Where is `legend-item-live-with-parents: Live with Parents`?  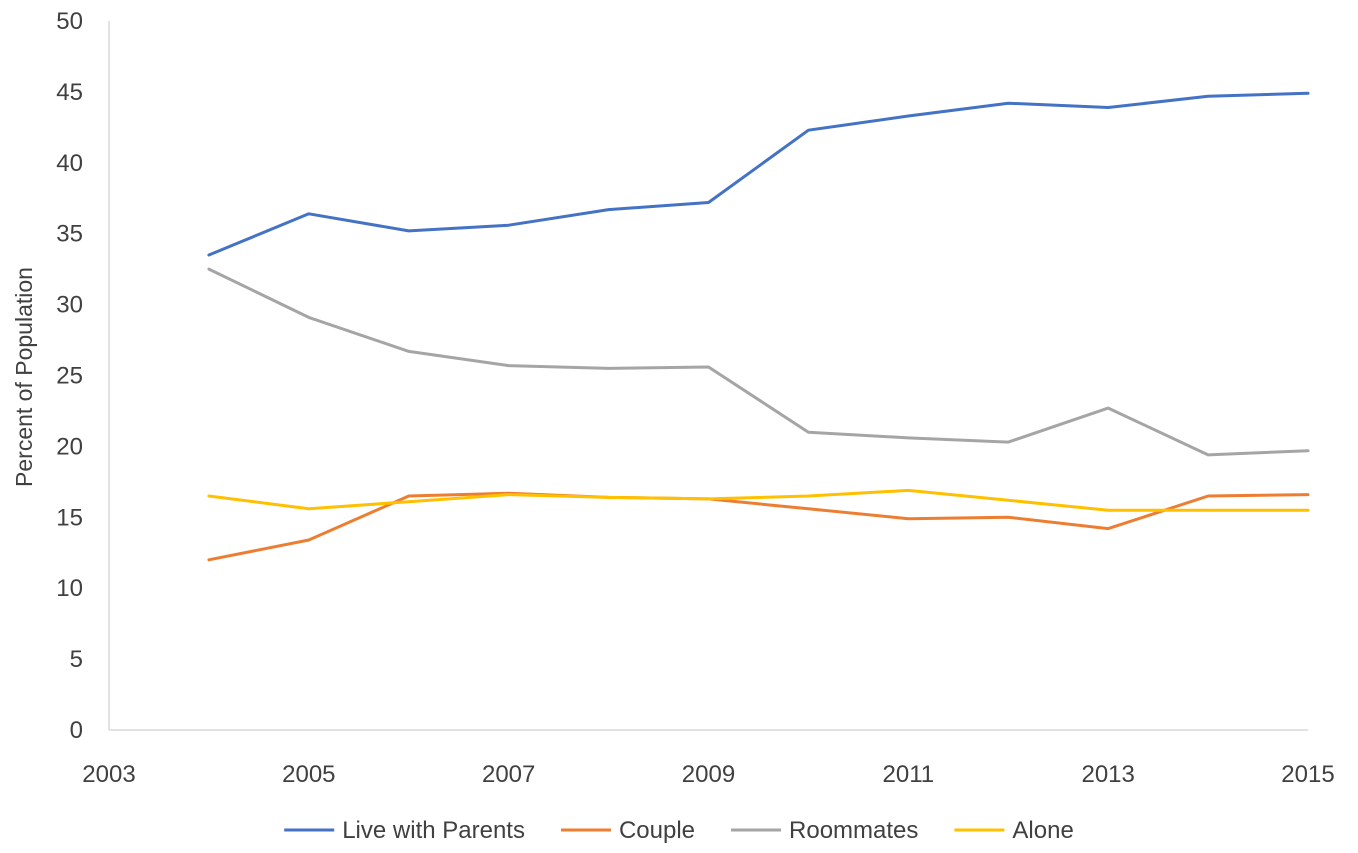
legend-item-live-with-parents: Live with Parents is located at coordinates (404, 830).